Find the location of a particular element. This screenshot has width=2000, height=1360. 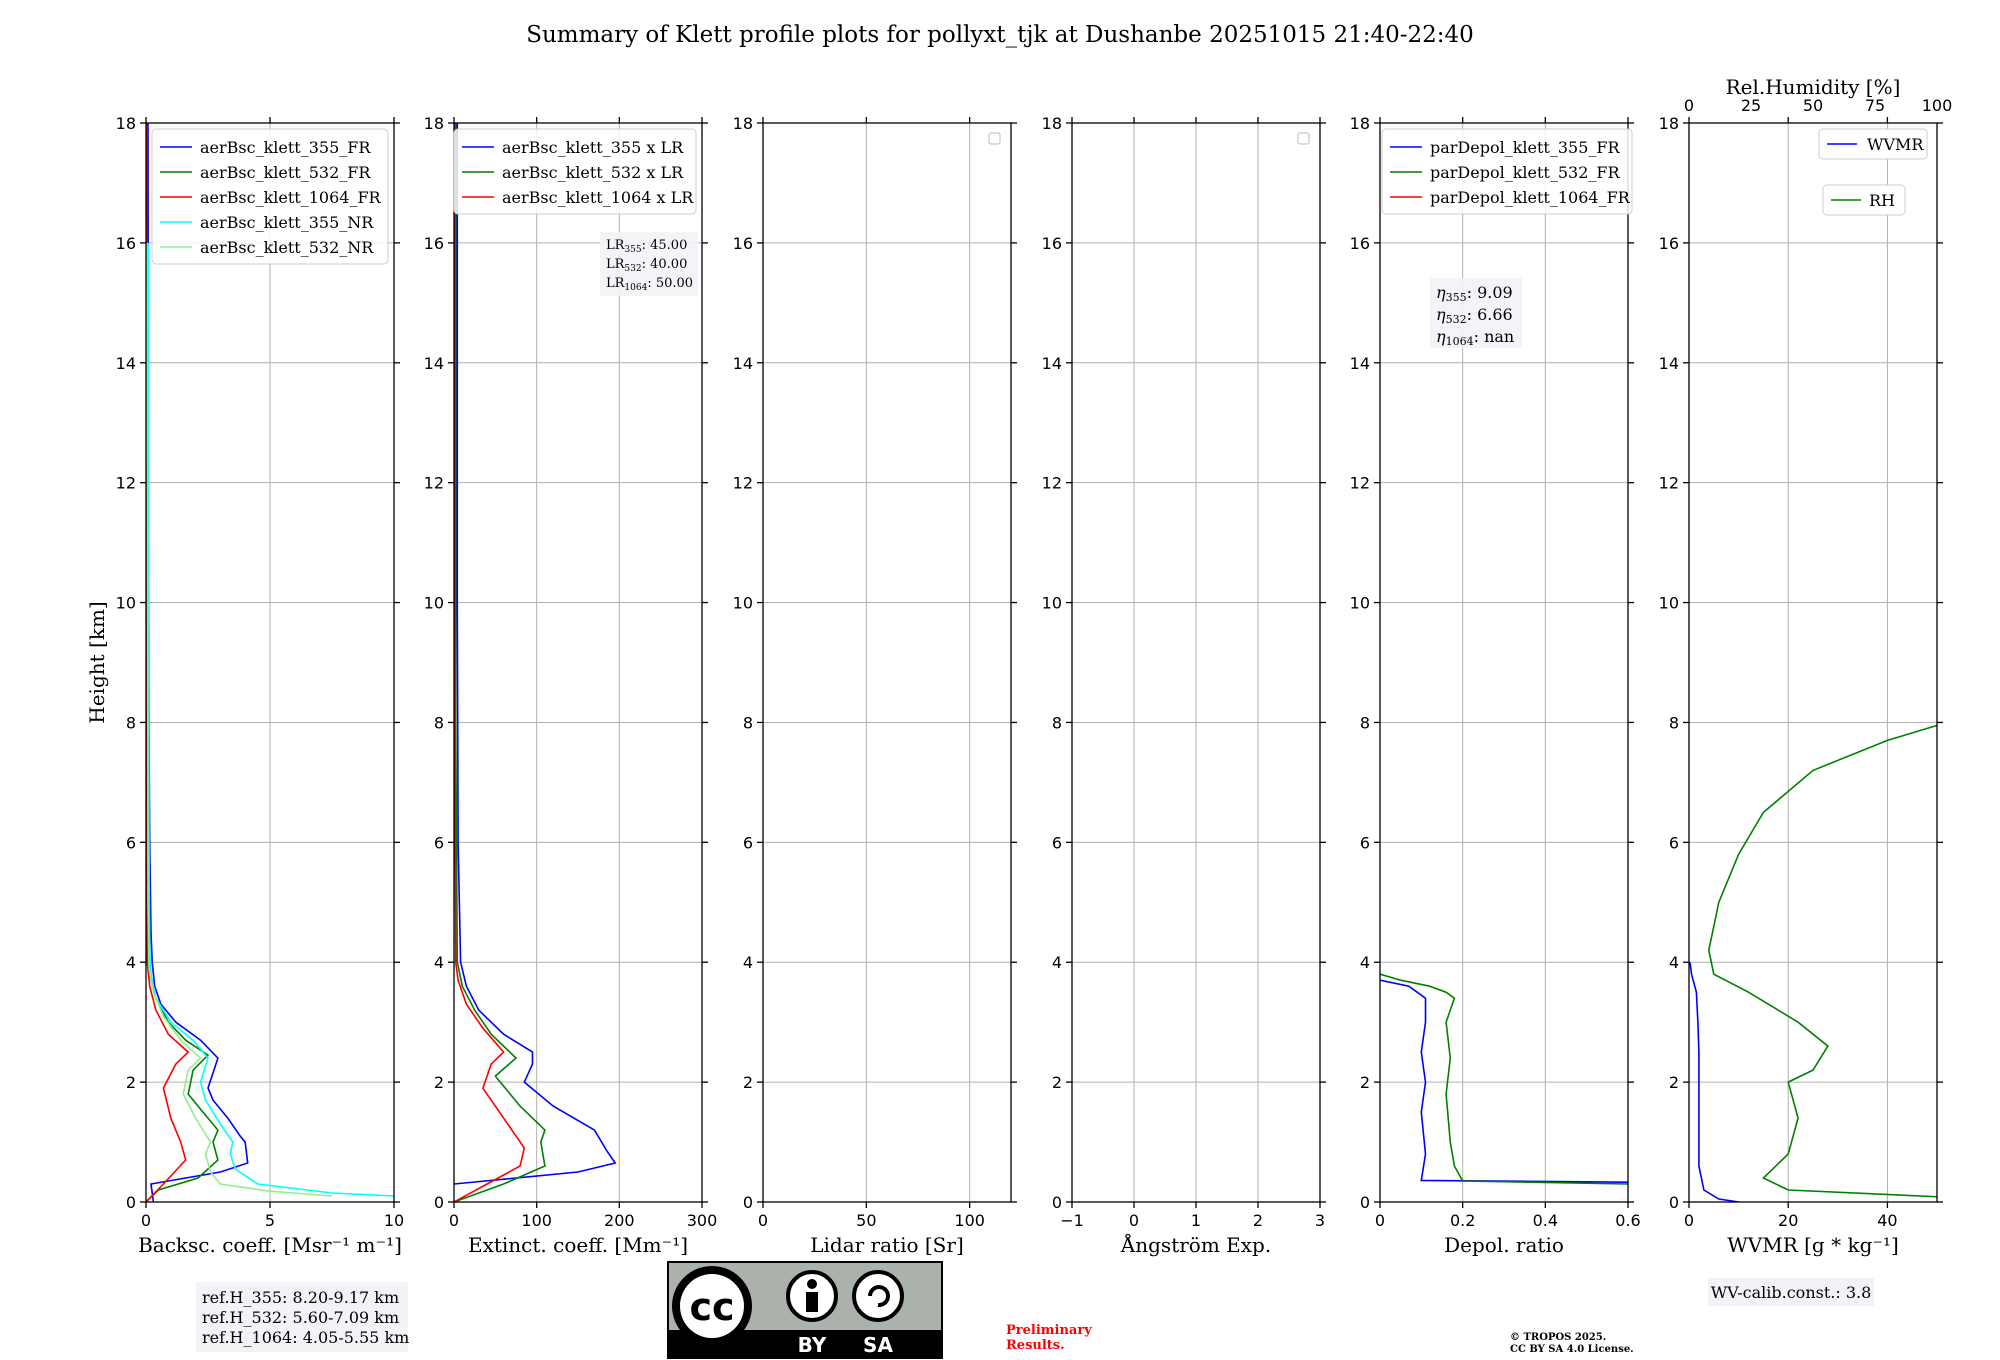

legend-entry: parDepol_klett_355_FR is located at coordinates (1525, 147).